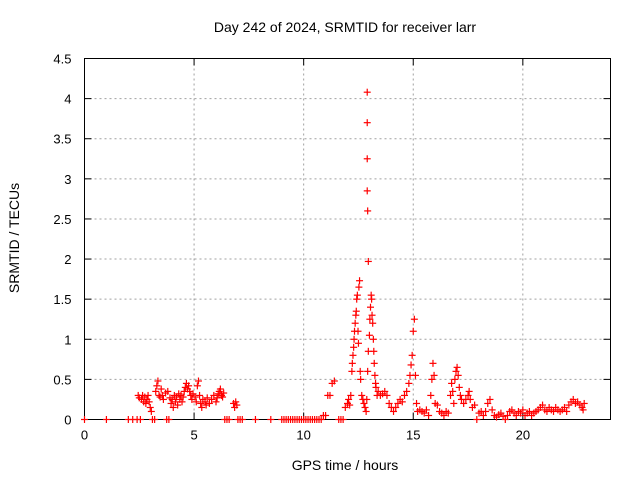 This screenshot has width=640, height=480. What do you see at coordinates (67, 99) in the screenshot?
I see `y-tick-label: 4` at bounding box center [67, 99].